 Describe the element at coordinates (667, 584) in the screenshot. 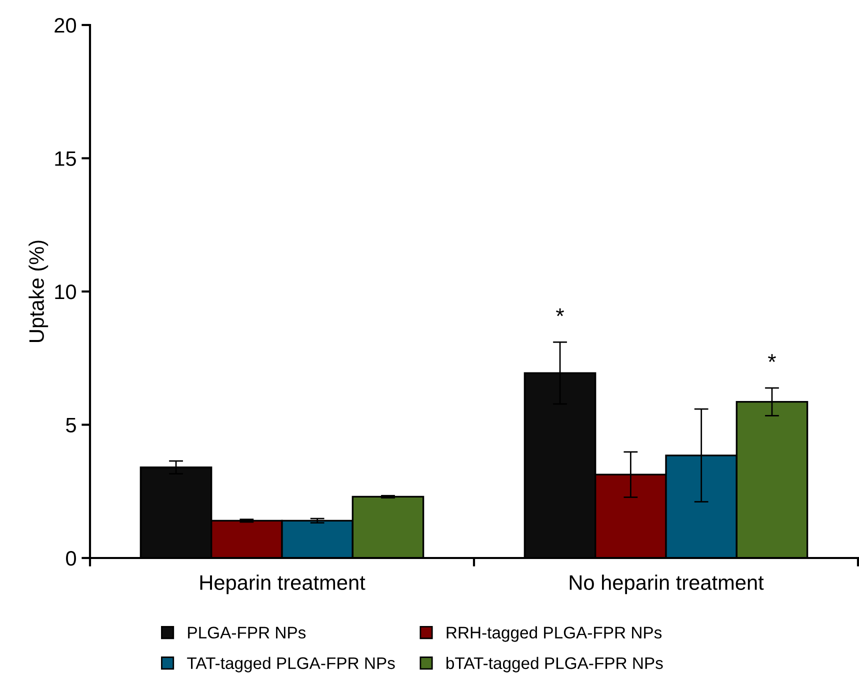

I see `x-tick-label: No heparin treatment` at that location.